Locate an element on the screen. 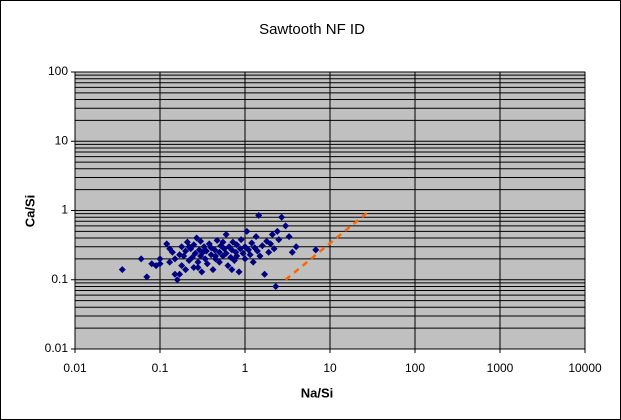 The width and height of the screenshot is (621, 420). x-axis-title: Na/Si is located at coordinates (317, 392).